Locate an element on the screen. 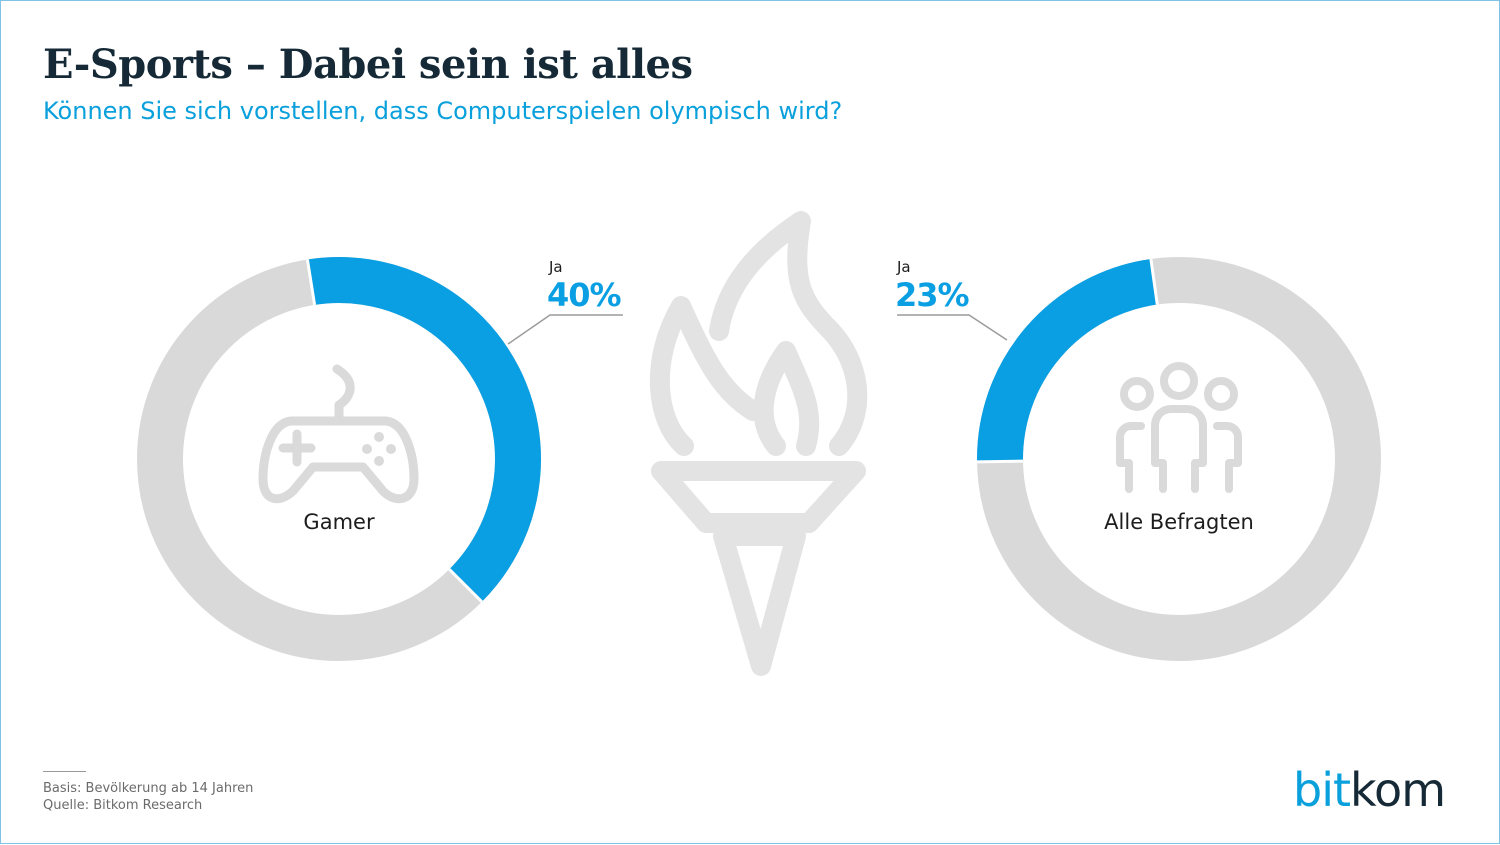 Image resolution: width=1500 pixels, height=845 pixels. data-label-value: 23% is located at coordinates (932, 295).